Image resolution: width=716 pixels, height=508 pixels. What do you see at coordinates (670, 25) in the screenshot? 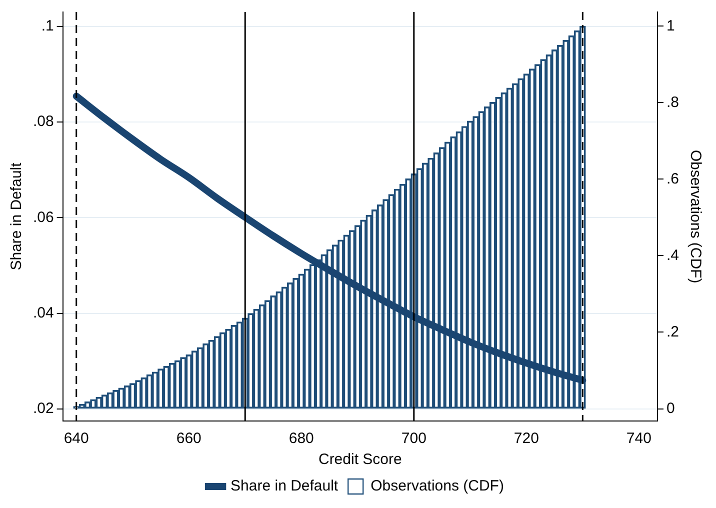
I see `y2-tick-label: 1` at bounding box center [670, 25].